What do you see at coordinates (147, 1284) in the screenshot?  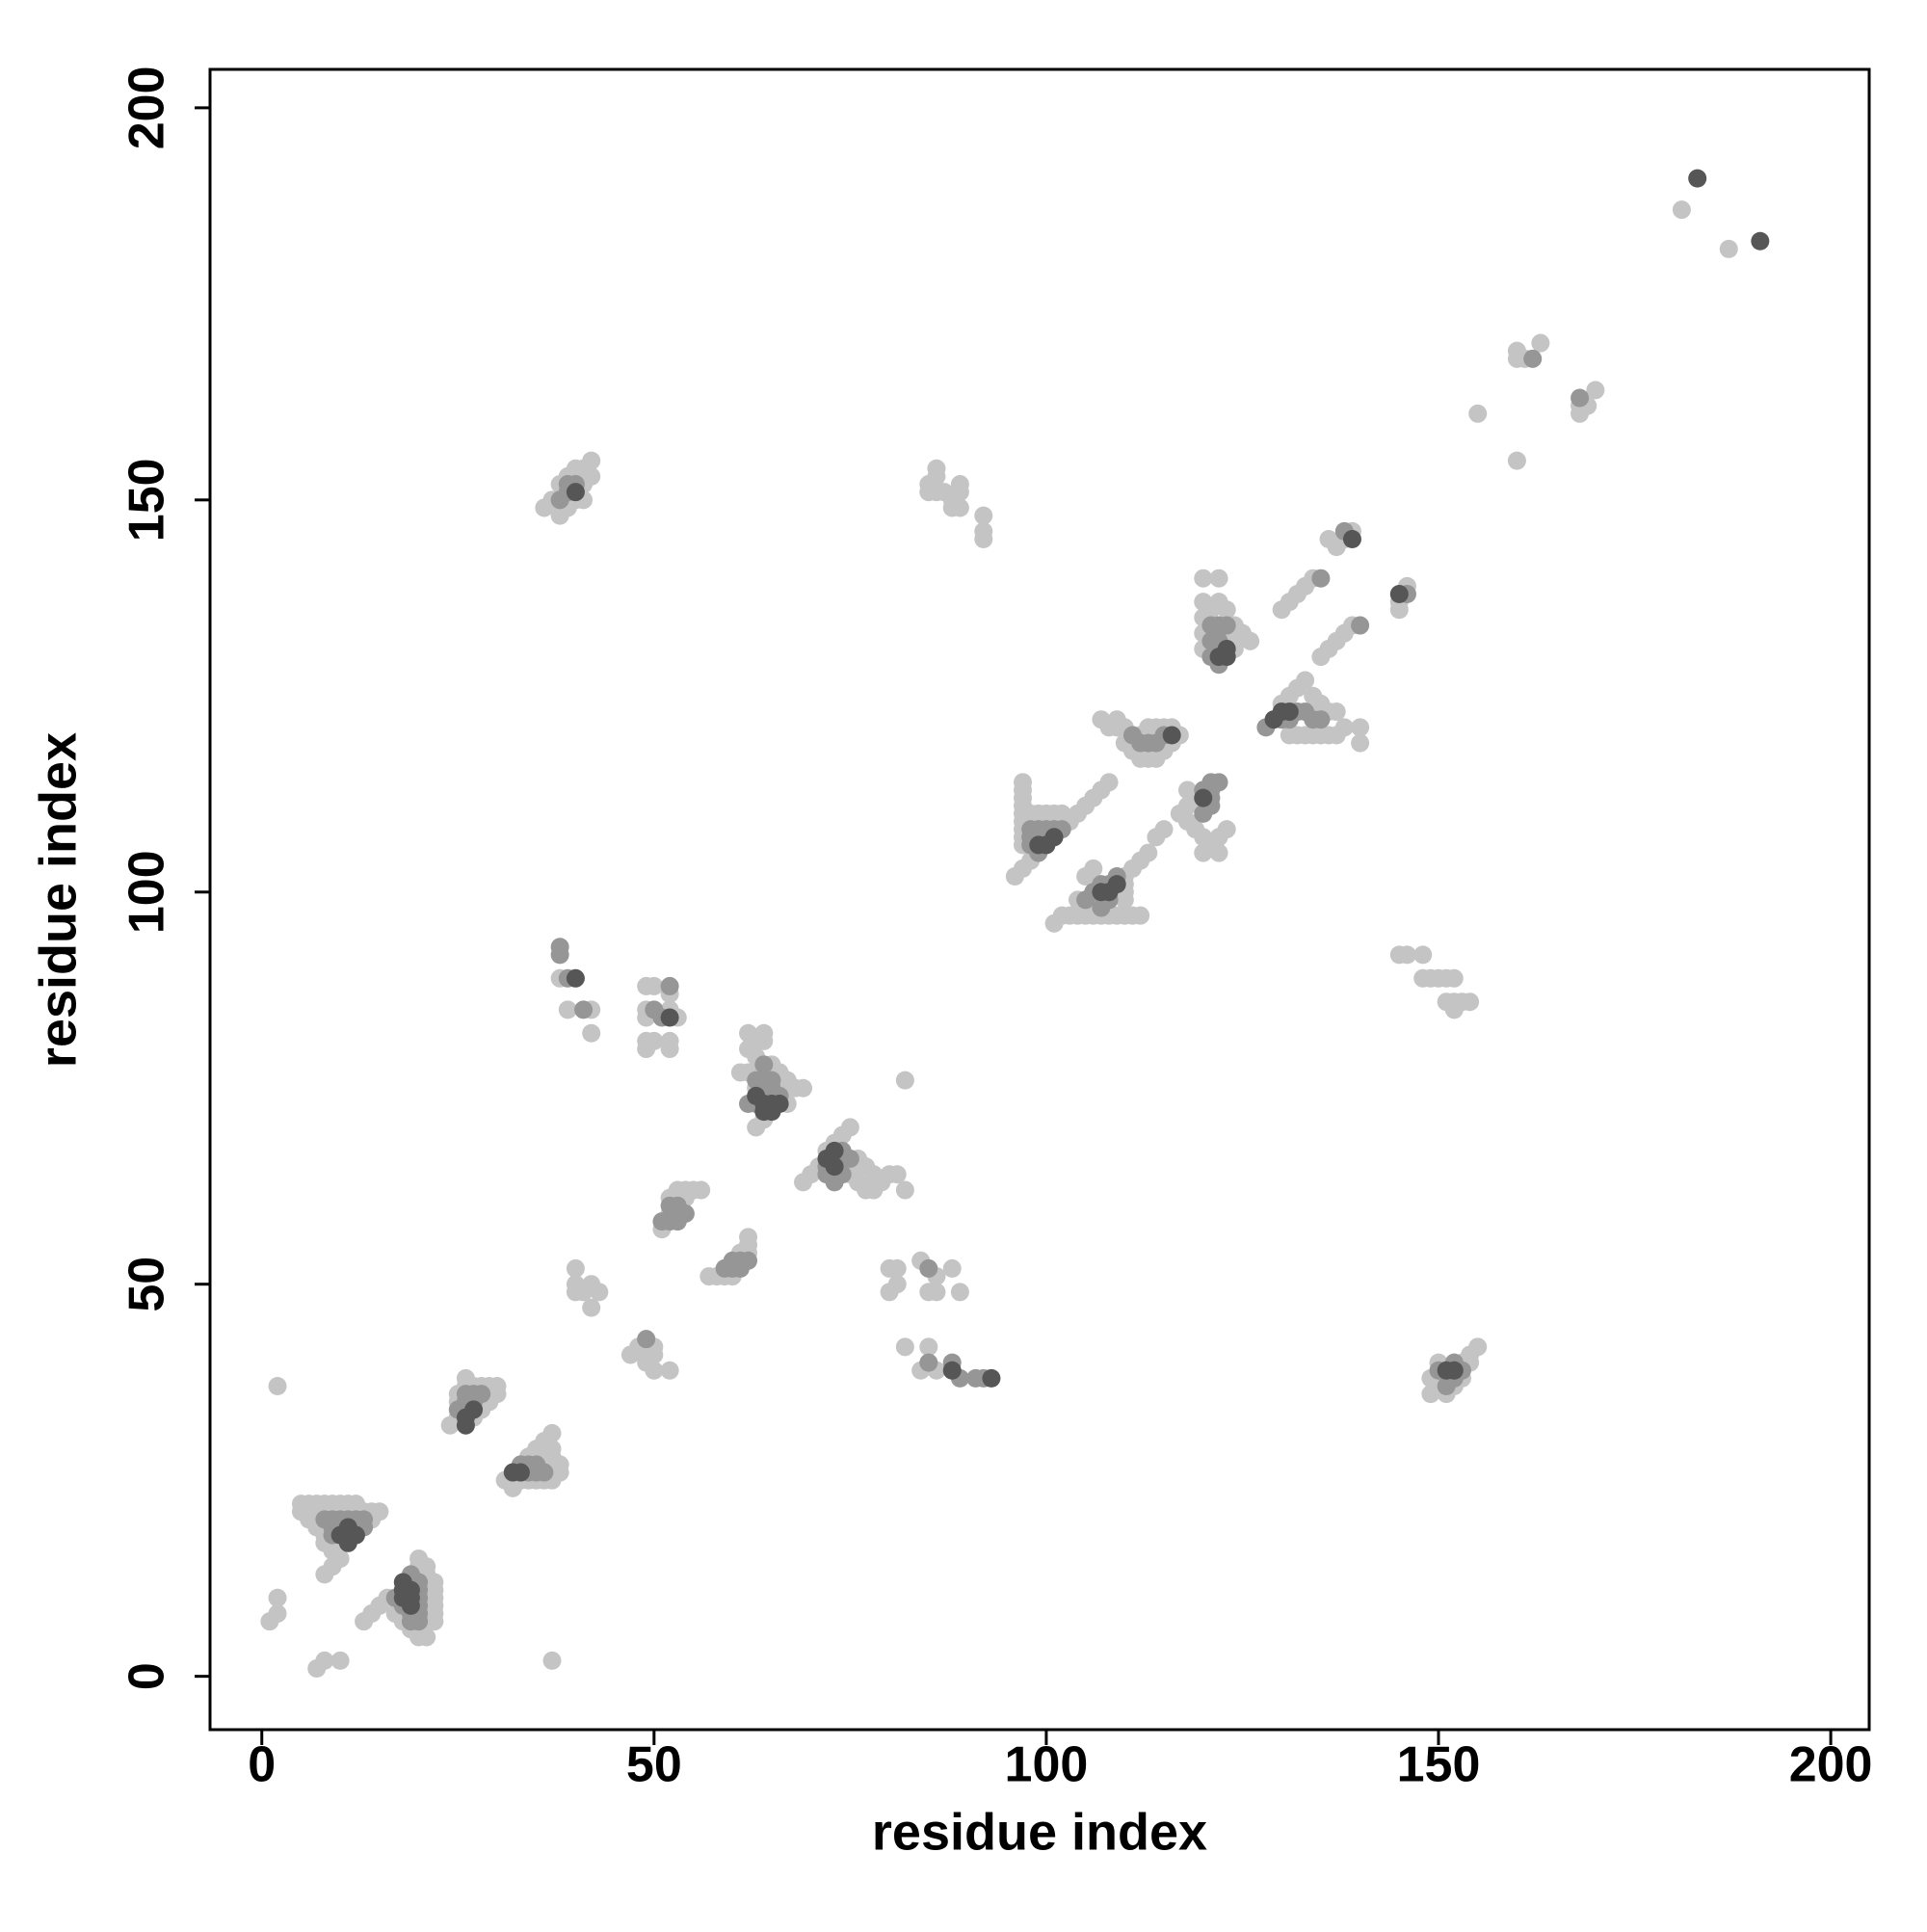 I see `y-tick-label: 50` at bounding box center [147, 1284].